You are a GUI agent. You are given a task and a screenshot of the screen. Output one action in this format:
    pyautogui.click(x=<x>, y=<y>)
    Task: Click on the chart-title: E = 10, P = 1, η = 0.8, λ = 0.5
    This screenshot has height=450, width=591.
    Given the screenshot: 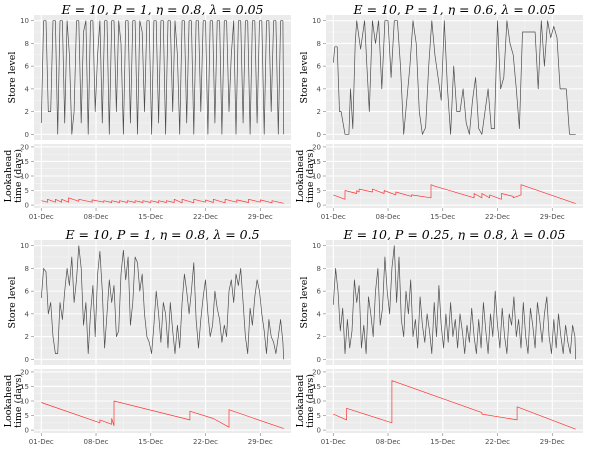 What is the action you would take?
    pyautogui.click(x=161, y=234)
    